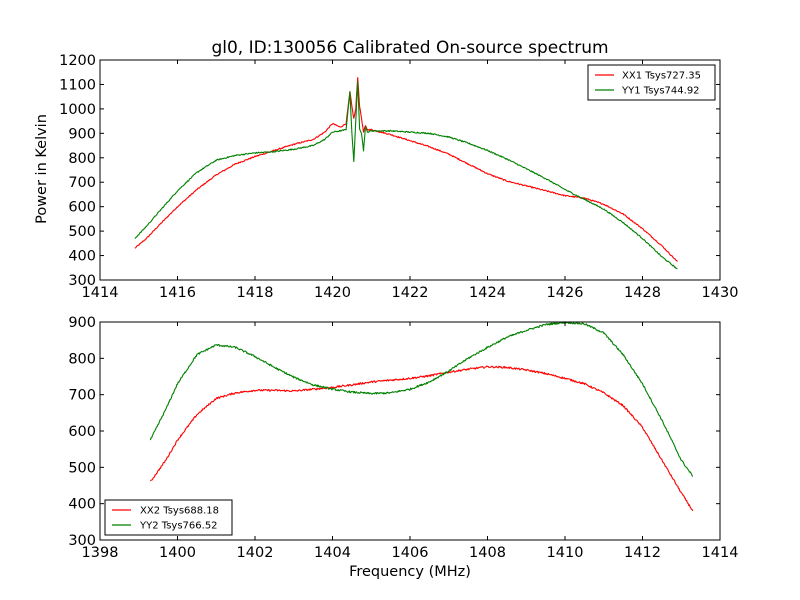 The image size is (800, 600). Describe the element at coordinates (661, 76) in the screenshot. I see `top-legend-label-xx1: XX1 Tsys727.35` at that location.